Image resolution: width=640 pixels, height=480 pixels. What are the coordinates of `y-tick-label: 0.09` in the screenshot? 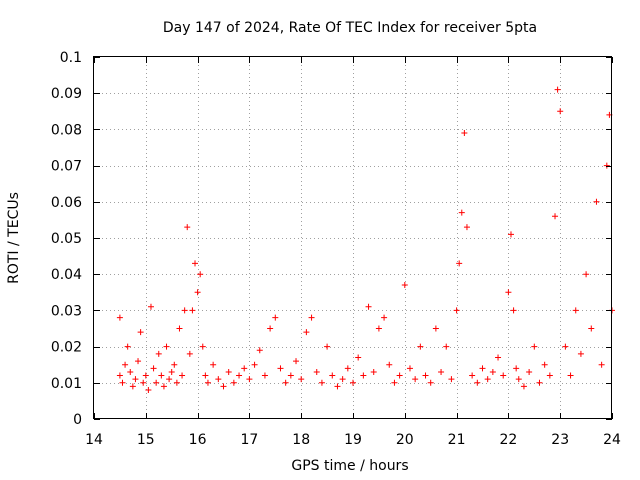 It's located at (66, 94).